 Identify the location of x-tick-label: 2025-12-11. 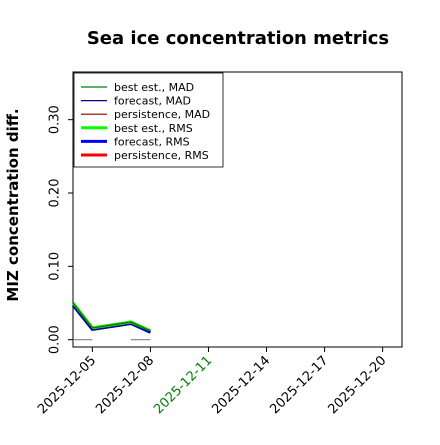
(183, 385).